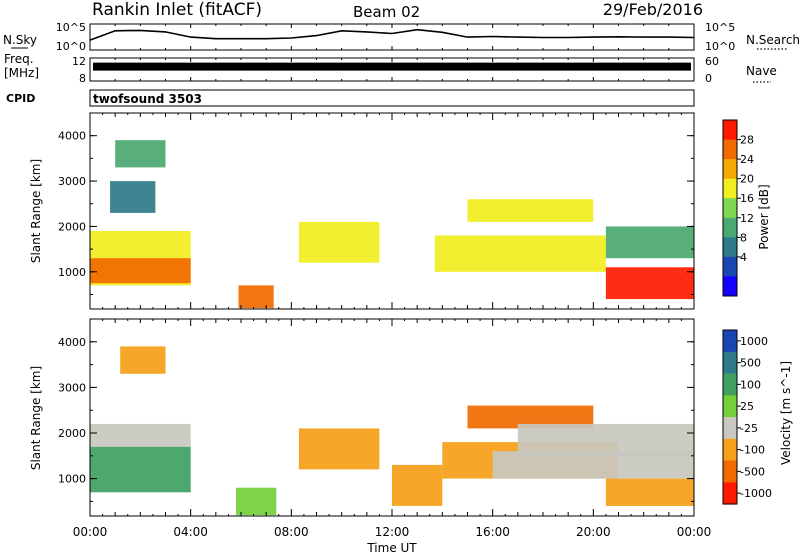  I want to click on noise-trace, so click(392, 34).